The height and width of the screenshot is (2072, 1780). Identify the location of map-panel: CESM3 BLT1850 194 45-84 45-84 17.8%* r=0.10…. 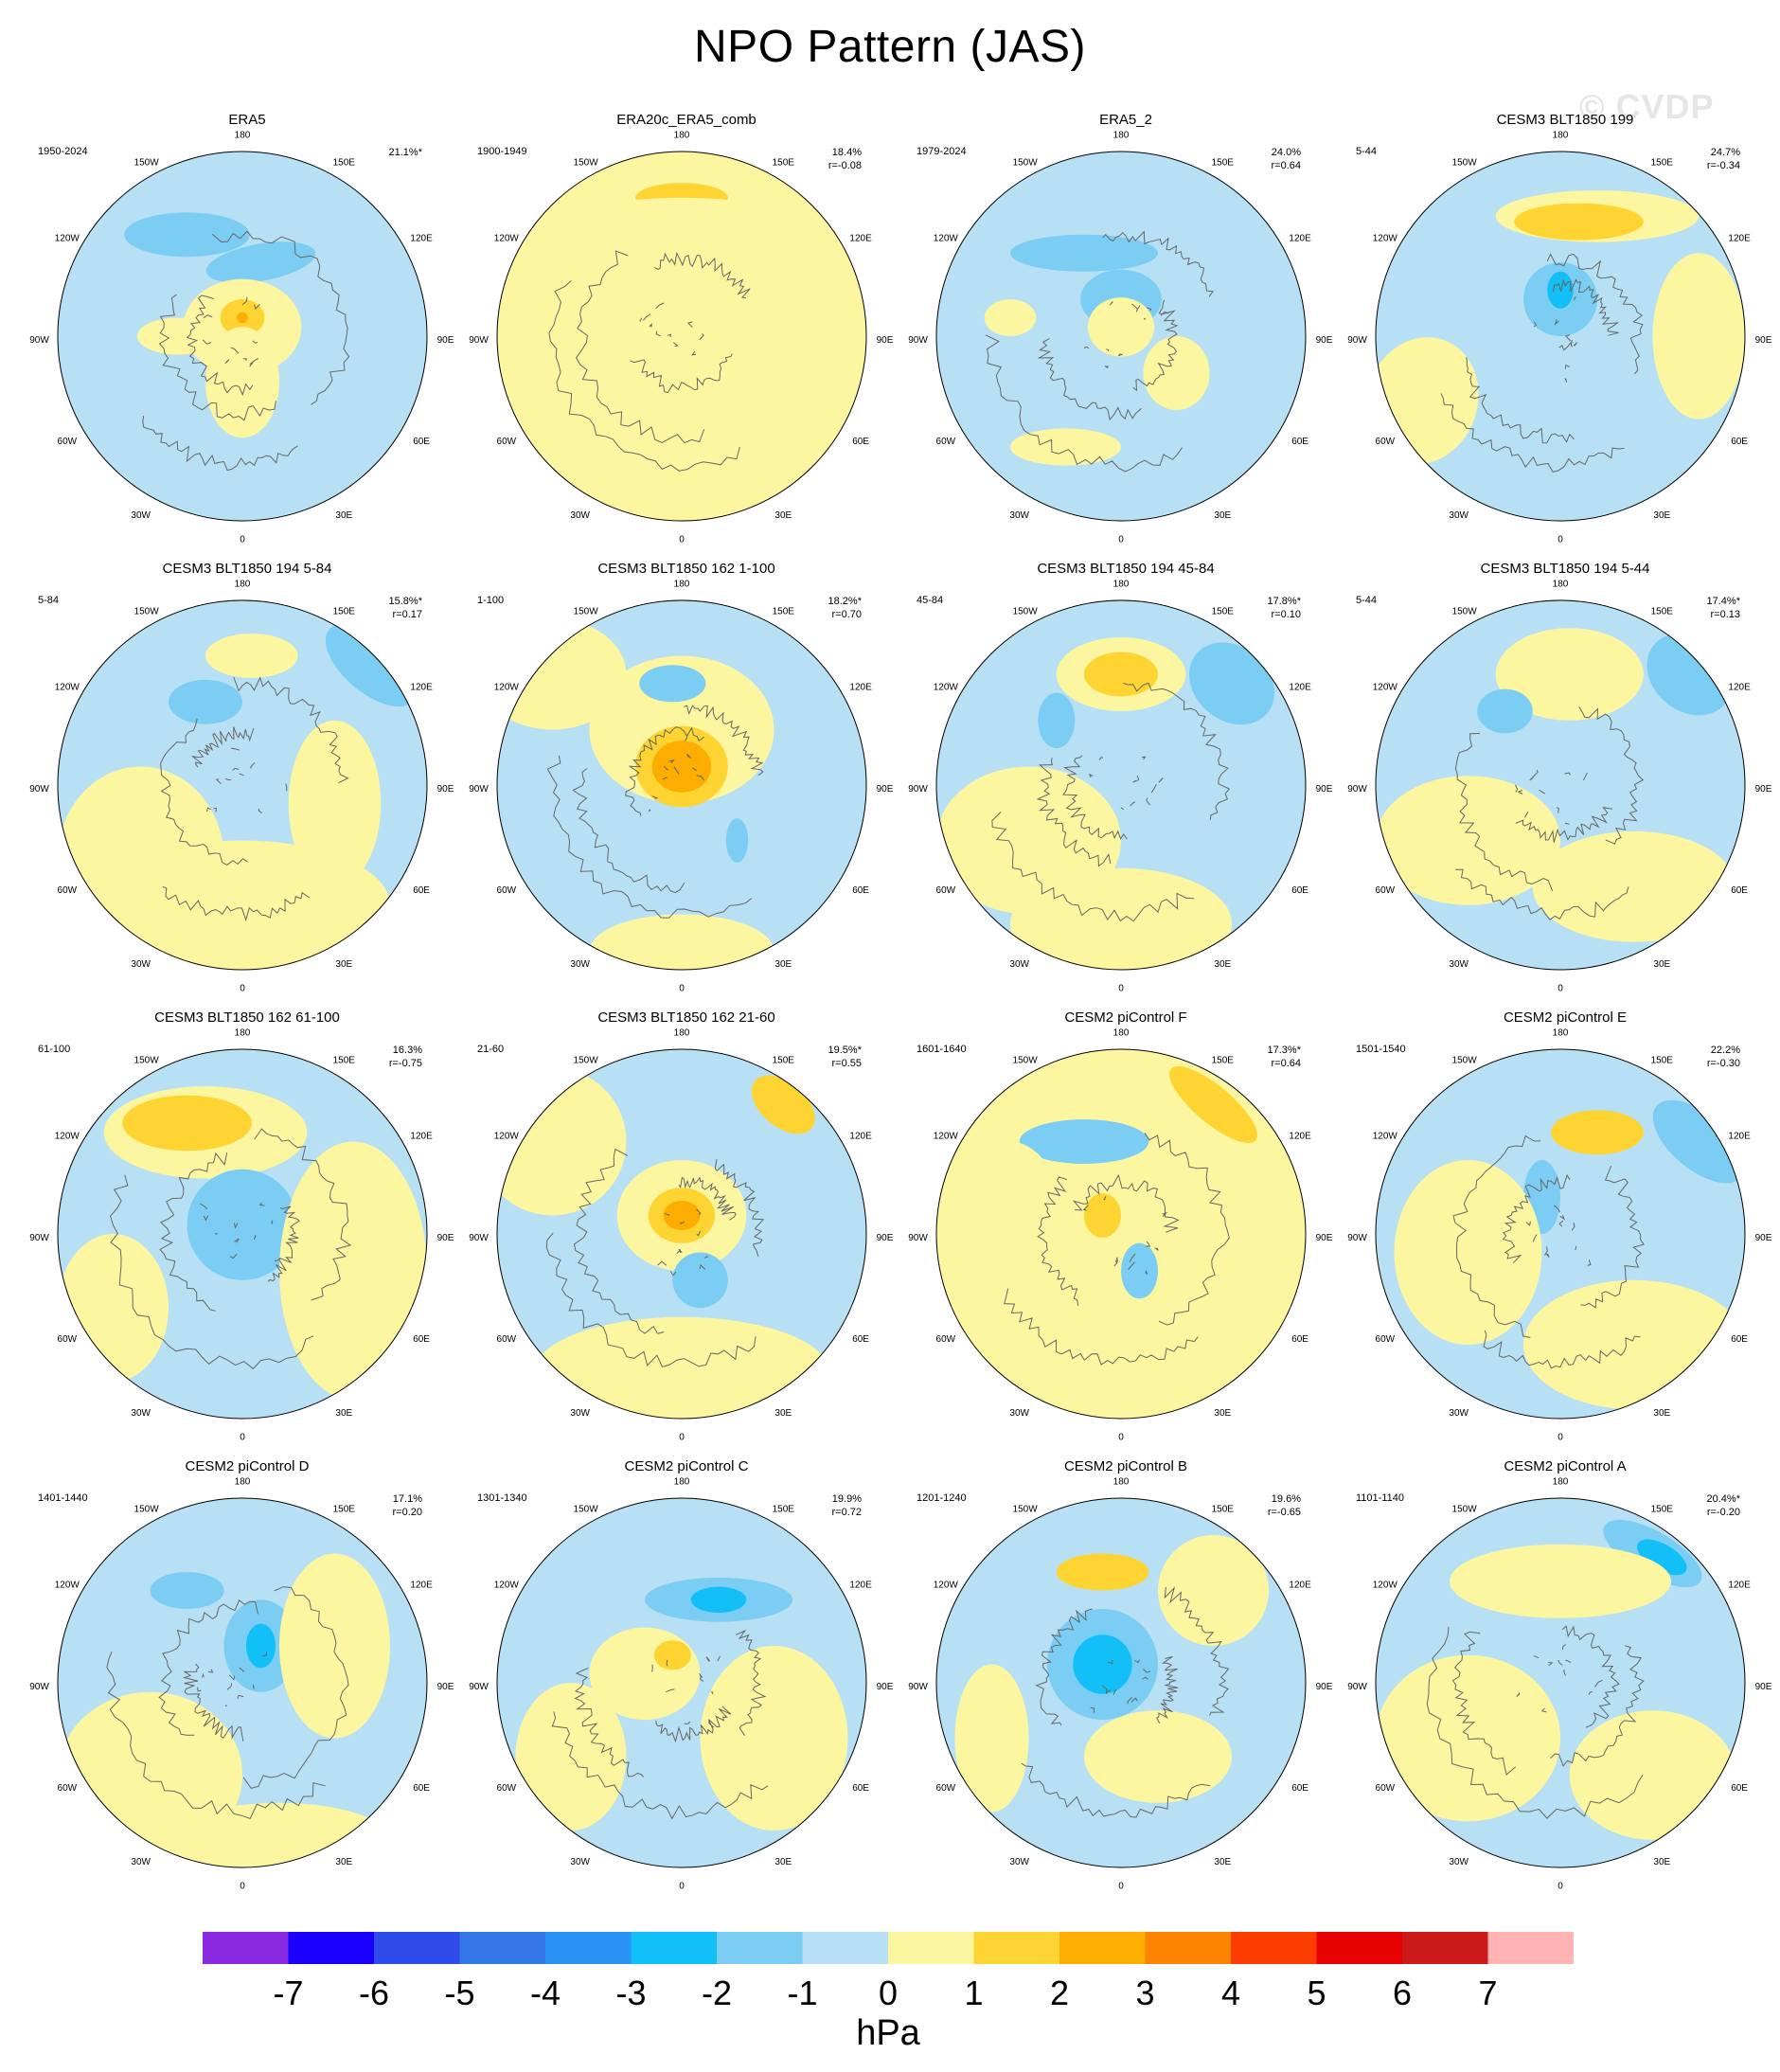
(1125, 784).